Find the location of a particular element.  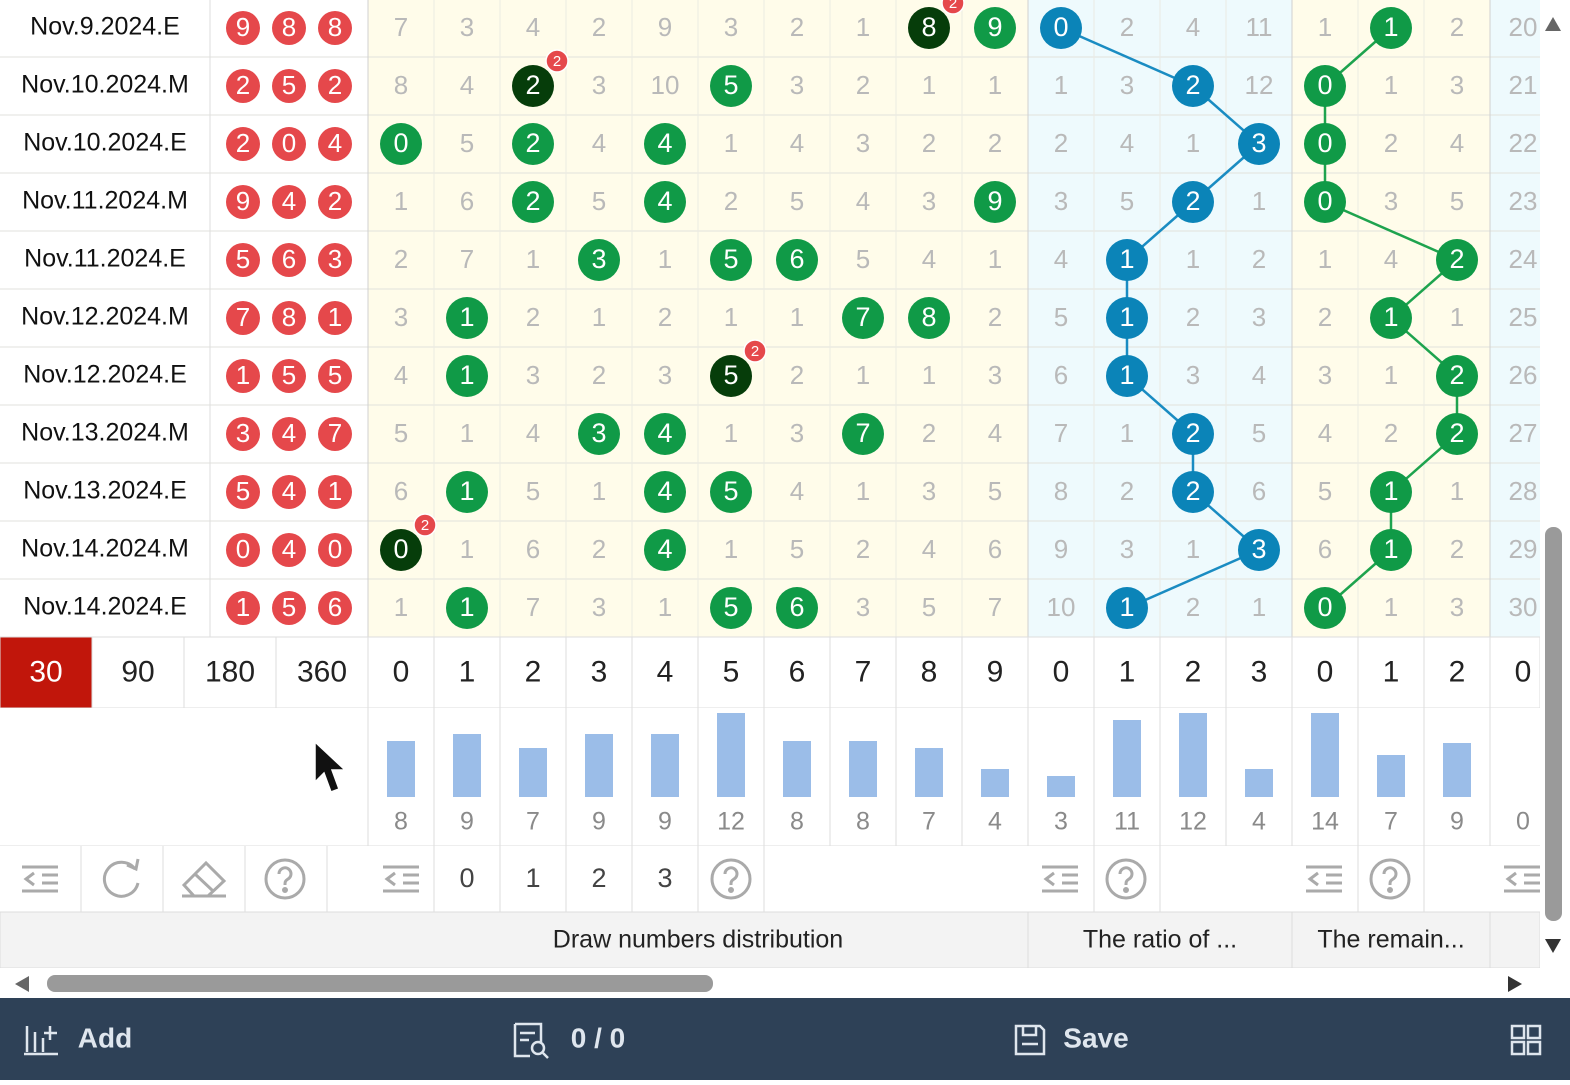

tool-digit: 2 is located at coordinates (598, 878).